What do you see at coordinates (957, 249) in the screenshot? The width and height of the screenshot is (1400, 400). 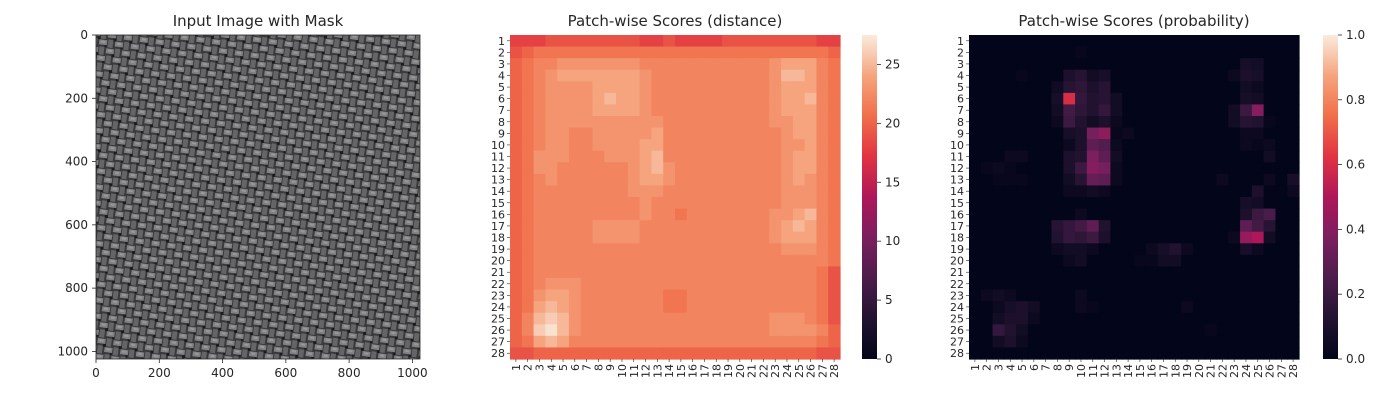 I see `row-tick-label: 19` at bounding box center [957, 249].